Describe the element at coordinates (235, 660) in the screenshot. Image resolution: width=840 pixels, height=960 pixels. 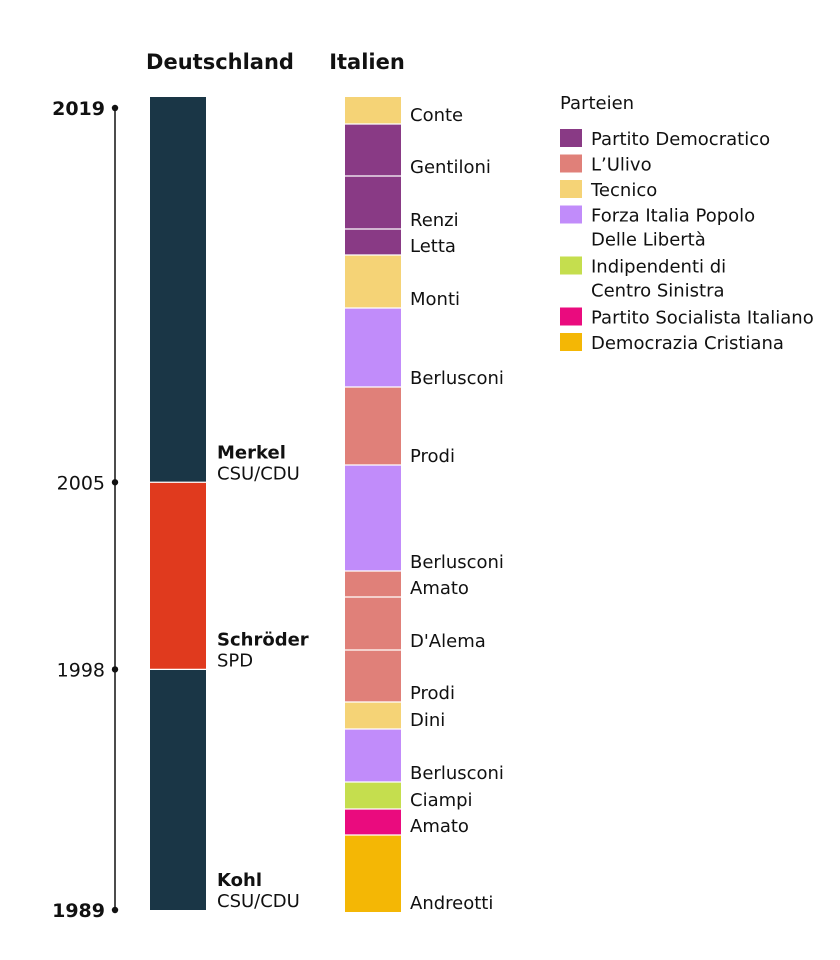
I see `germany-chancellor-party: SPD` at that location.